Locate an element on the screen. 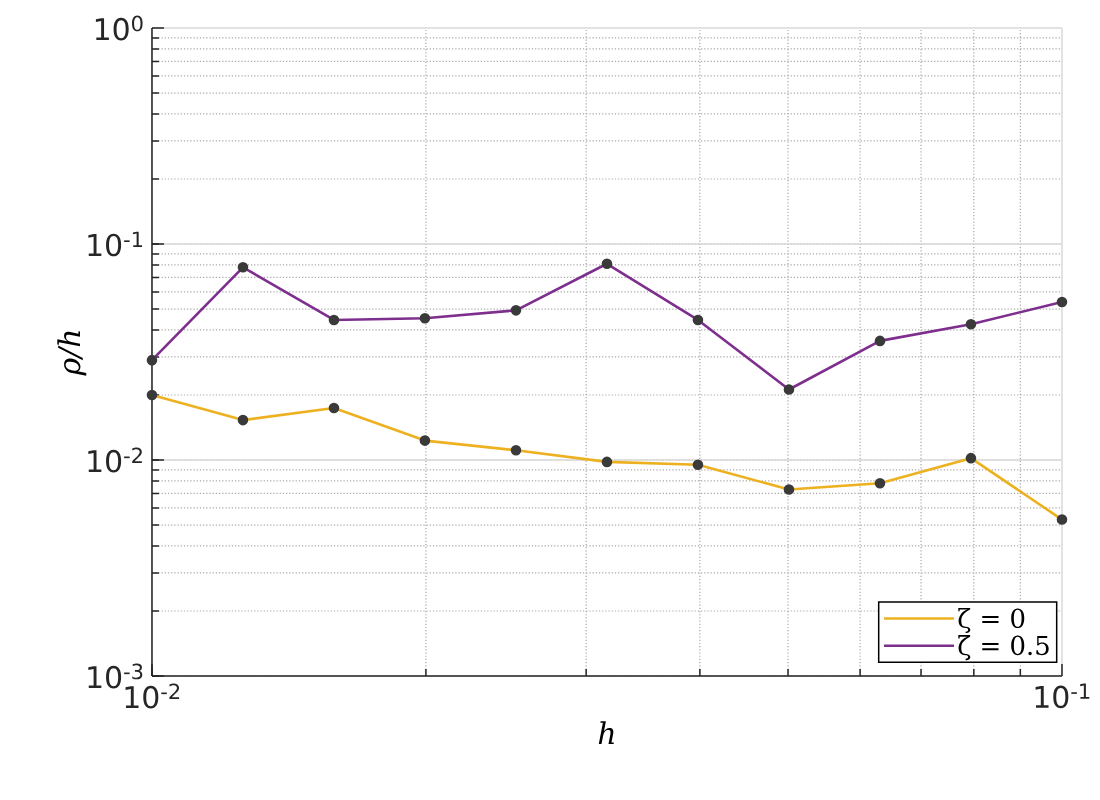  legend-label: ζ = 0 is located at coordinates (991, 620).